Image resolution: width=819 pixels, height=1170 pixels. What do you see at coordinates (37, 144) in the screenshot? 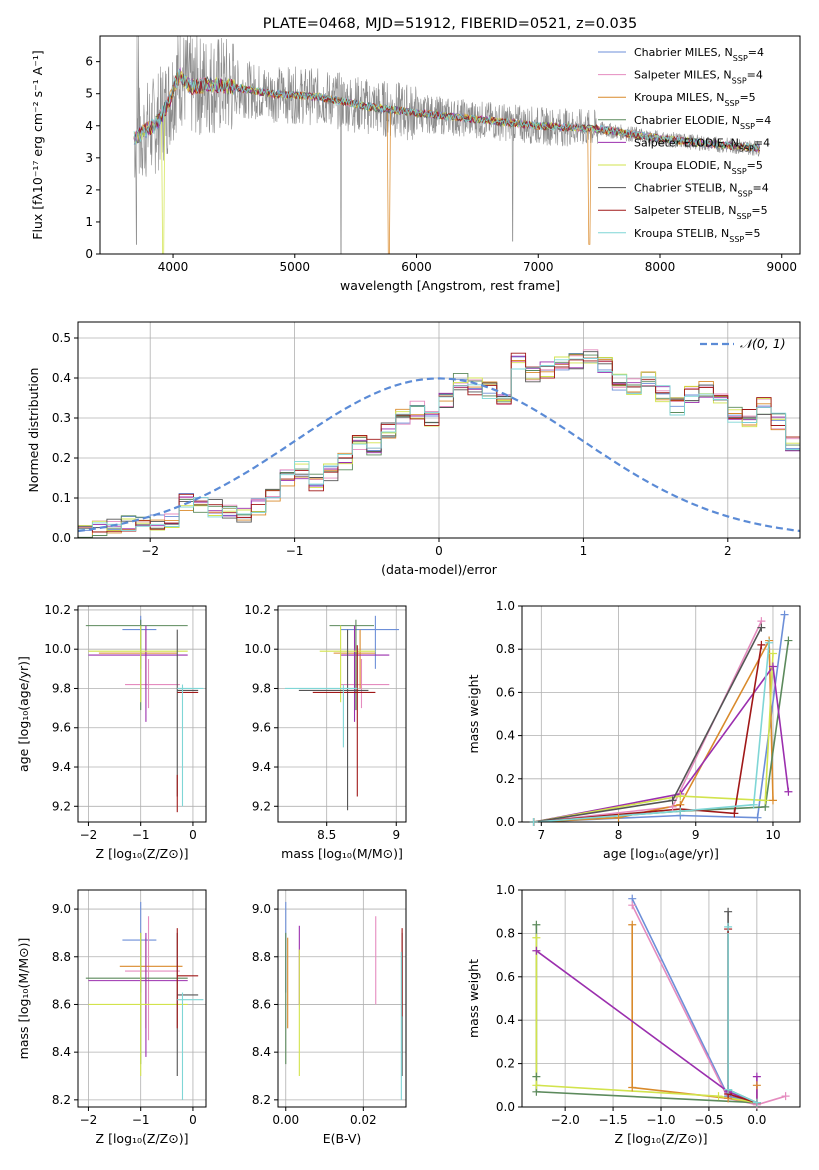
I see `y-axis-label: Flux [fλ10⁻¹⁷ erg cm⁻² s⁻¹ A⁻¹]` at bounding box center [37, 144].